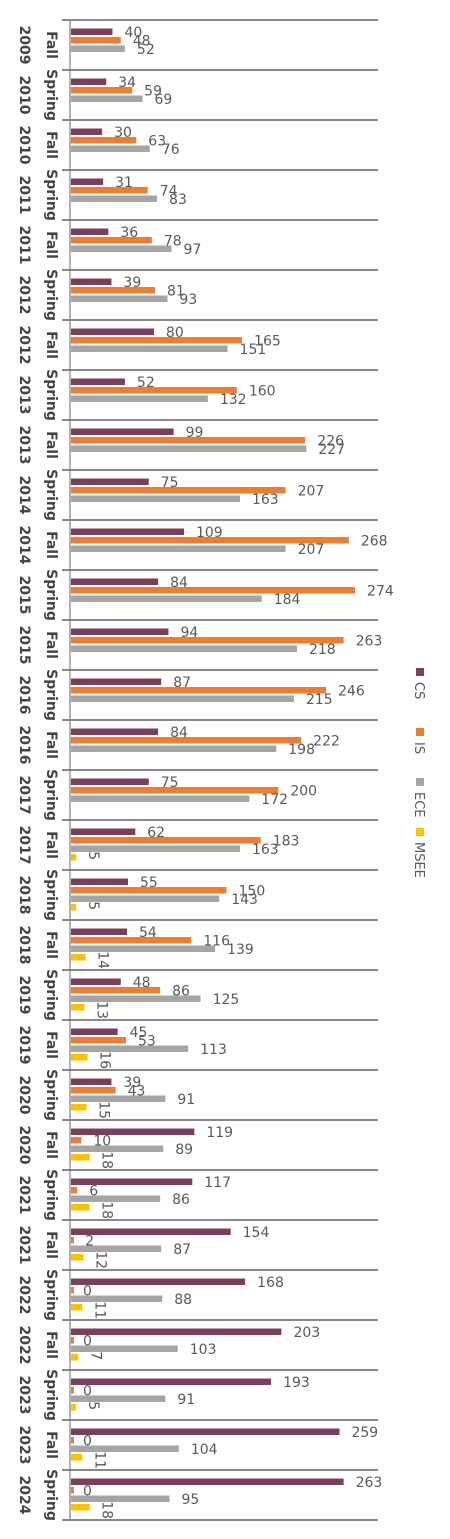  What do you see at coordinates (101, 1010) in the screenshot?
I see `data-label: 13` at bounding box center [101, 1010].